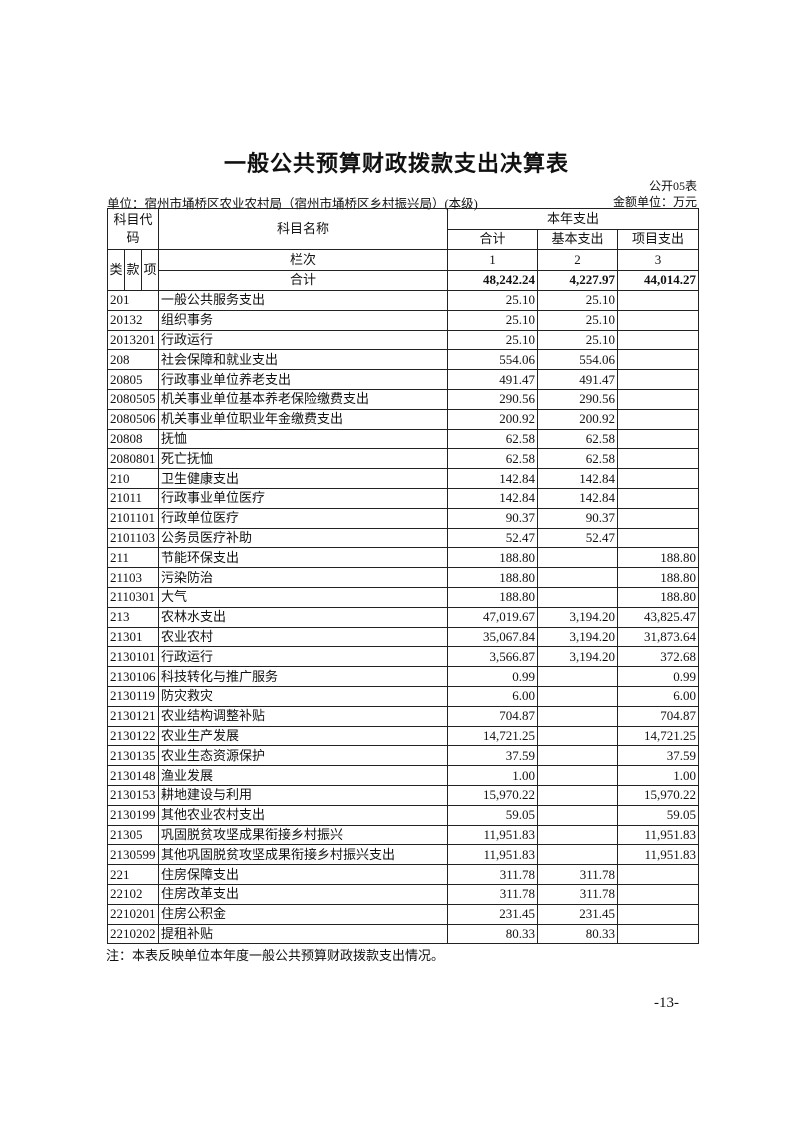 This screenshot has width=793, height=1122. Describe the element at coordinates (493, 716) in the screenshot. I see `row-total: 704.87` at that location.